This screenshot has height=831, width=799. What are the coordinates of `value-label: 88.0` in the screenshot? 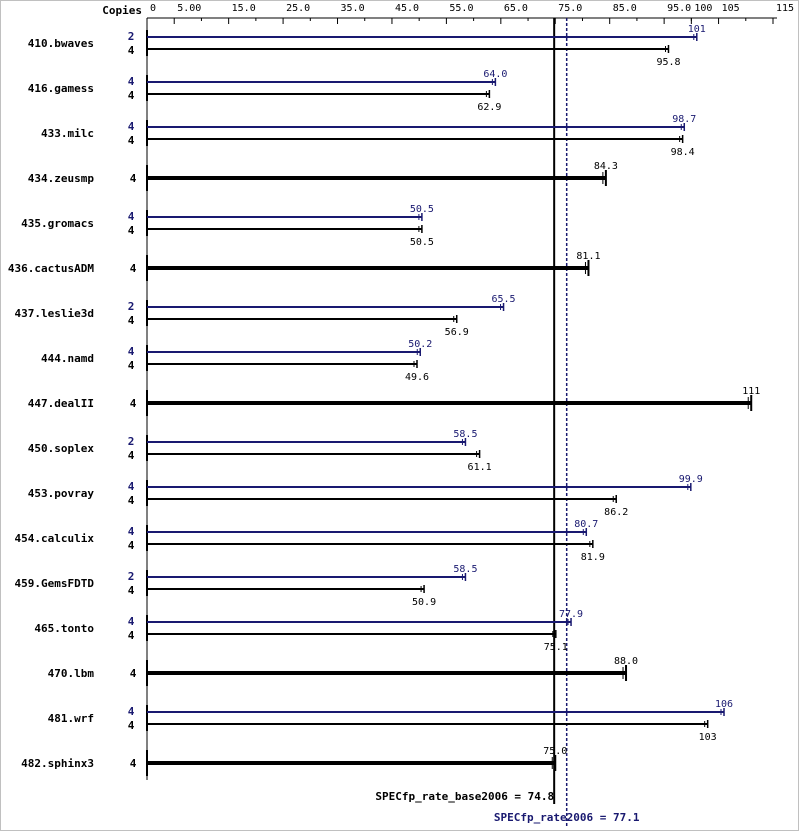 It's located at (626, 661).